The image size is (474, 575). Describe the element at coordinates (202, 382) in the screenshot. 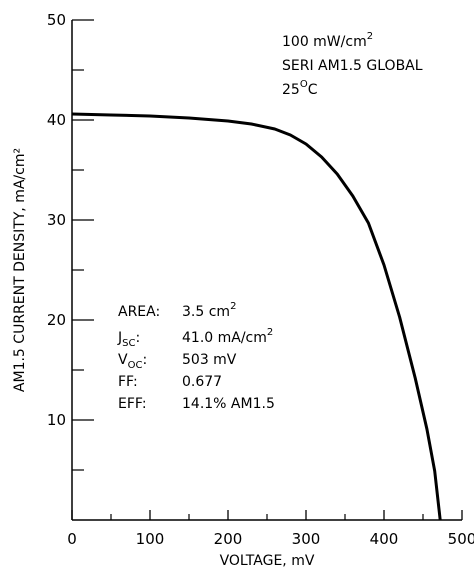

I see `ff-value: 0.677` at that location.